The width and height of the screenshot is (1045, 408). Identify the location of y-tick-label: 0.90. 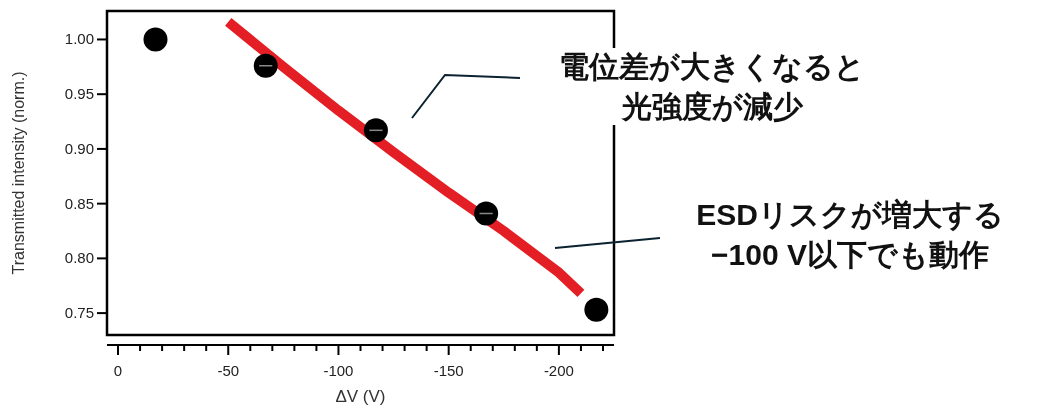
(79, 148).